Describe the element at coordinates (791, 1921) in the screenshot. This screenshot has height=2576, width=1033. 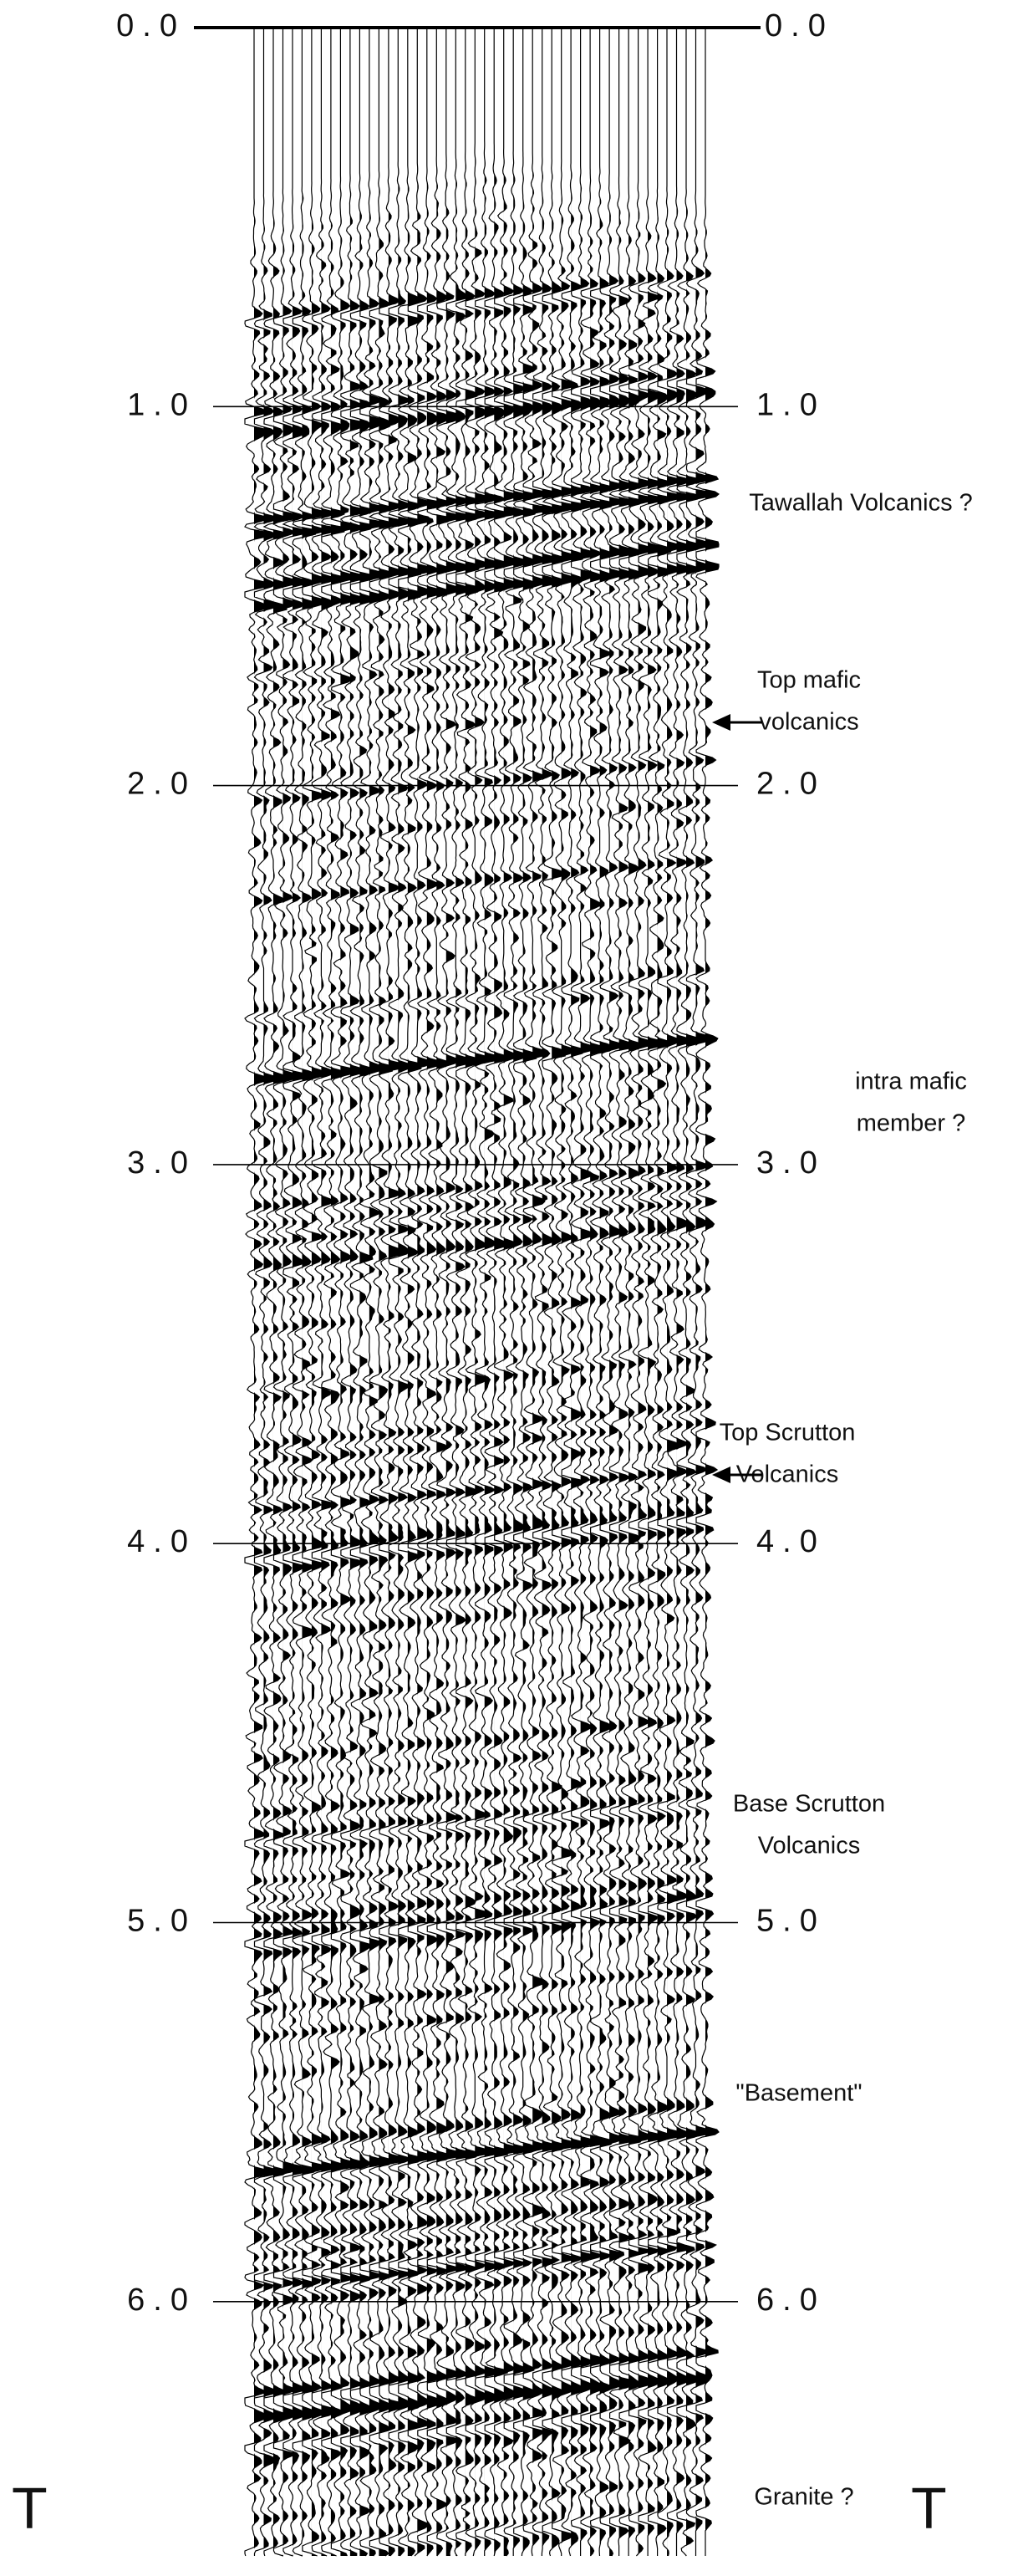
I see `right-time-label: 5.0` at that location.